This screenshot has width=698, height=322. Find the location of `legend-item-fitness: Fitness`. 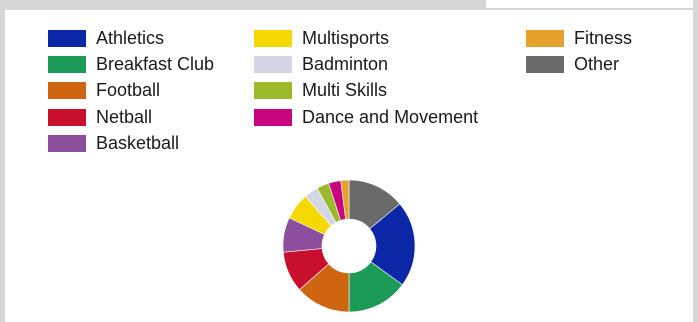

legend-item-fitness: Fitness is located at coordinates (579, 38).